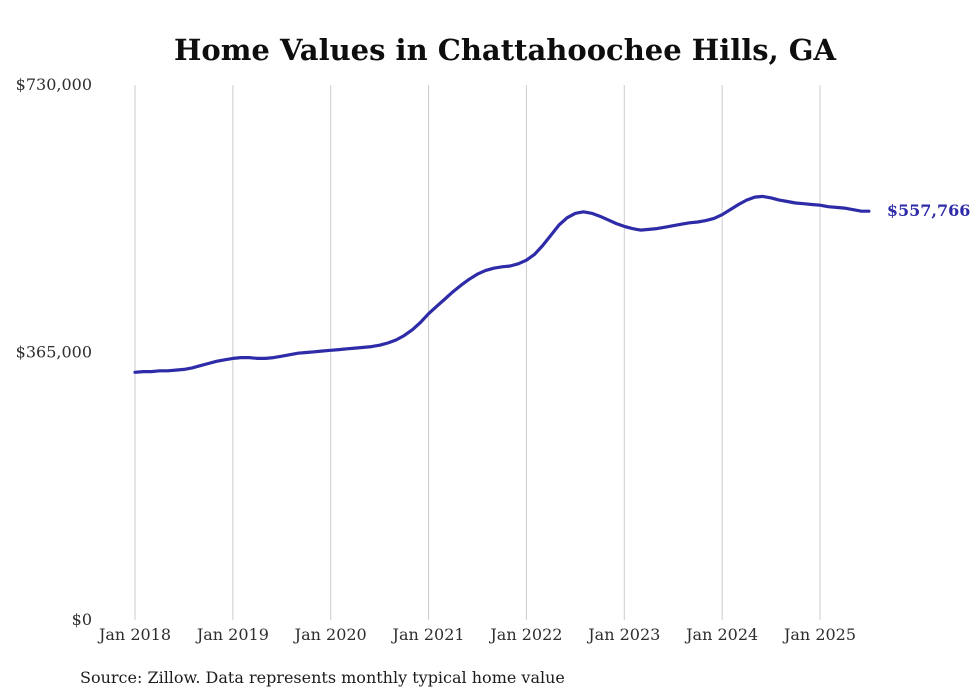 Image resolution: width=980 pixels, height=699 pixels. Describe the element at coordinates (330, 634) in the screenshot. I see `x-axis-tick-label: Jan 2020` at that location.